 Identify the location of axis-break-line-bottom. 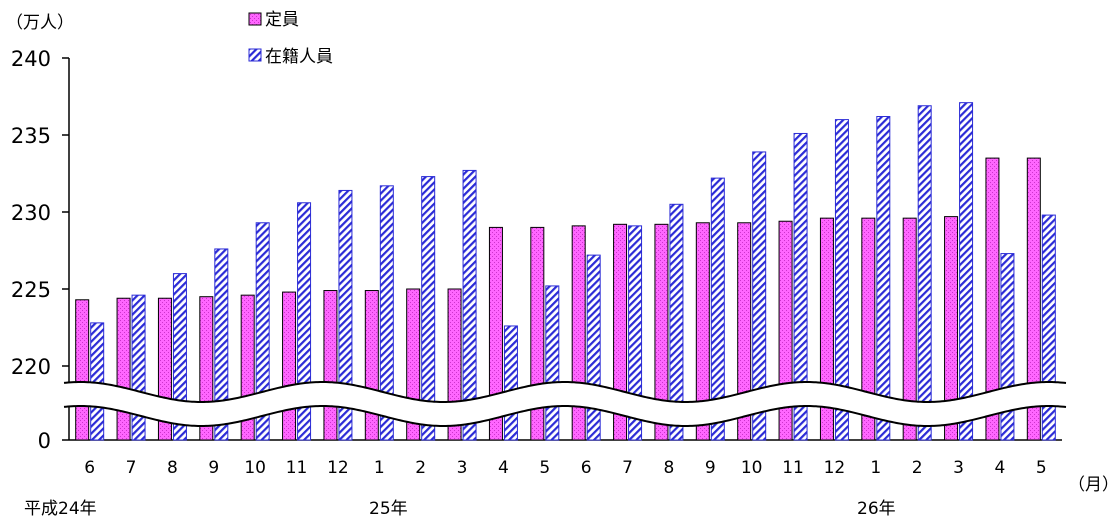
(565, 416).